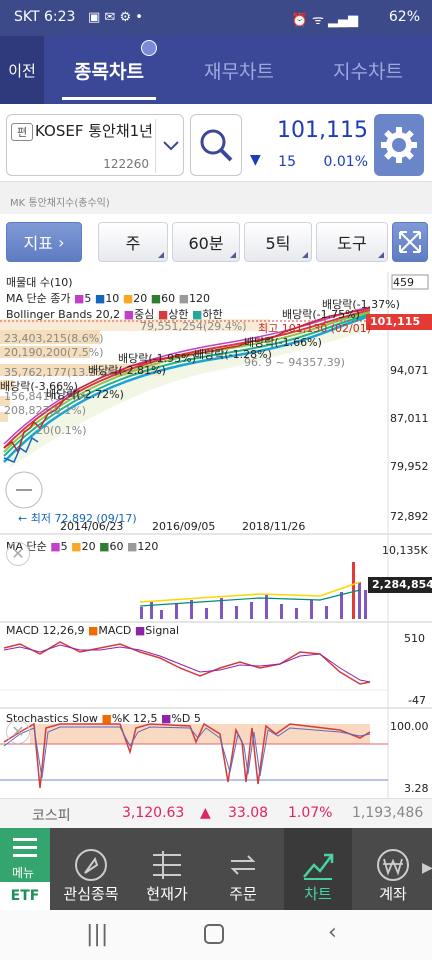  I want to click on date-axis-3: 2018/11/26, so click(274, 526).